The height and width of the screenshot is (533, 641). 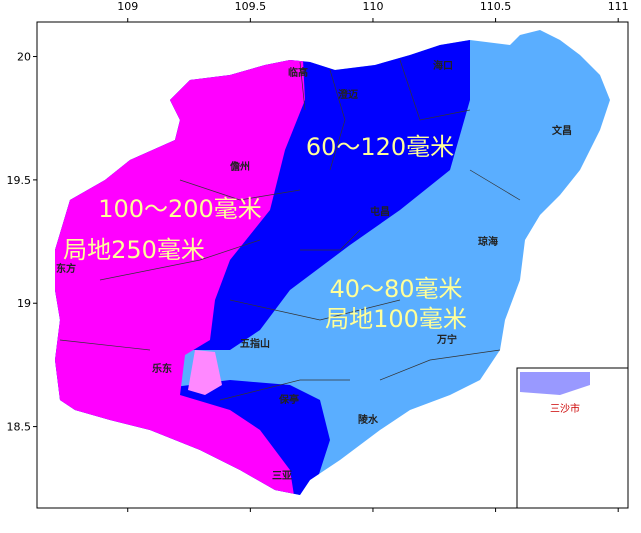 What do you see at coordinates (24, 303) in the screenshot?
I see `y-tick-label: 19` at bounding box center [24, 303].